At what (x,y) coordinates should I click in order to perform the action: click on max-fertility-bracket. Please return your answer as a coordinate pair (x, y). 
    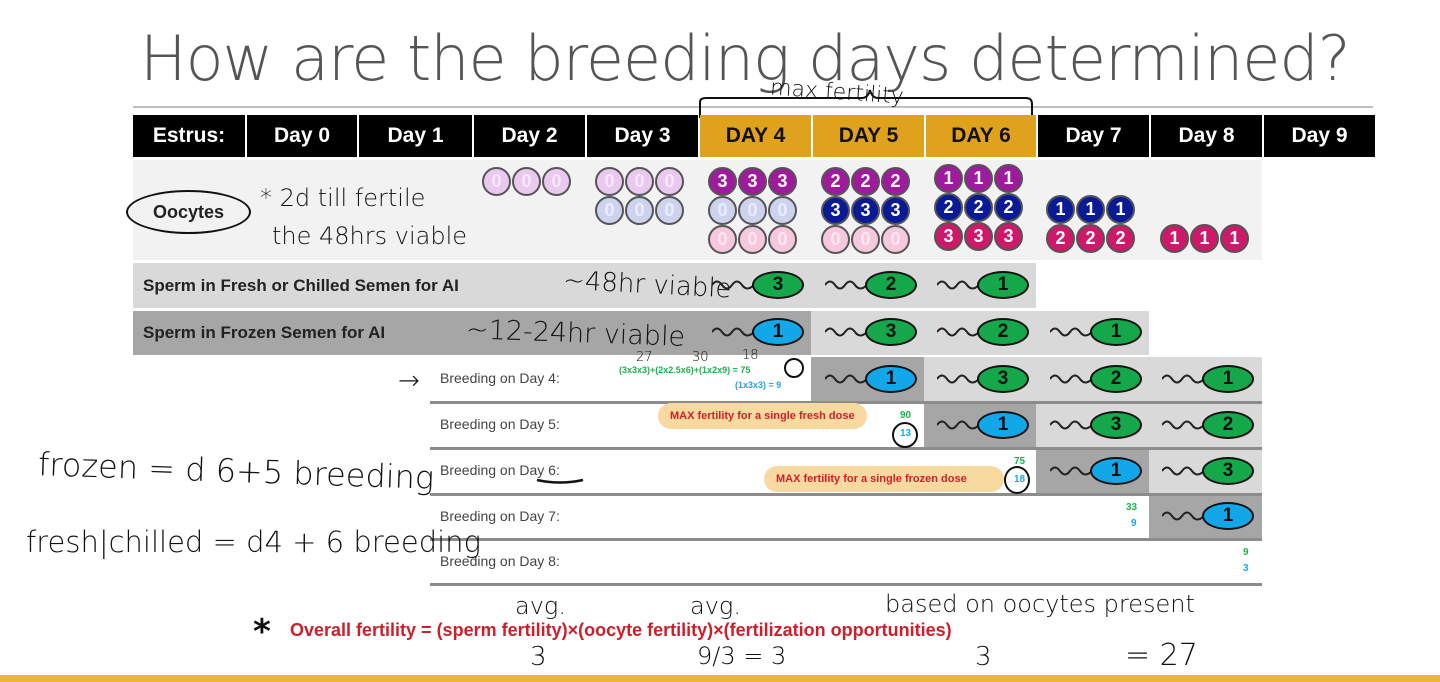
    Looking at the image, I should click on (866, 103).